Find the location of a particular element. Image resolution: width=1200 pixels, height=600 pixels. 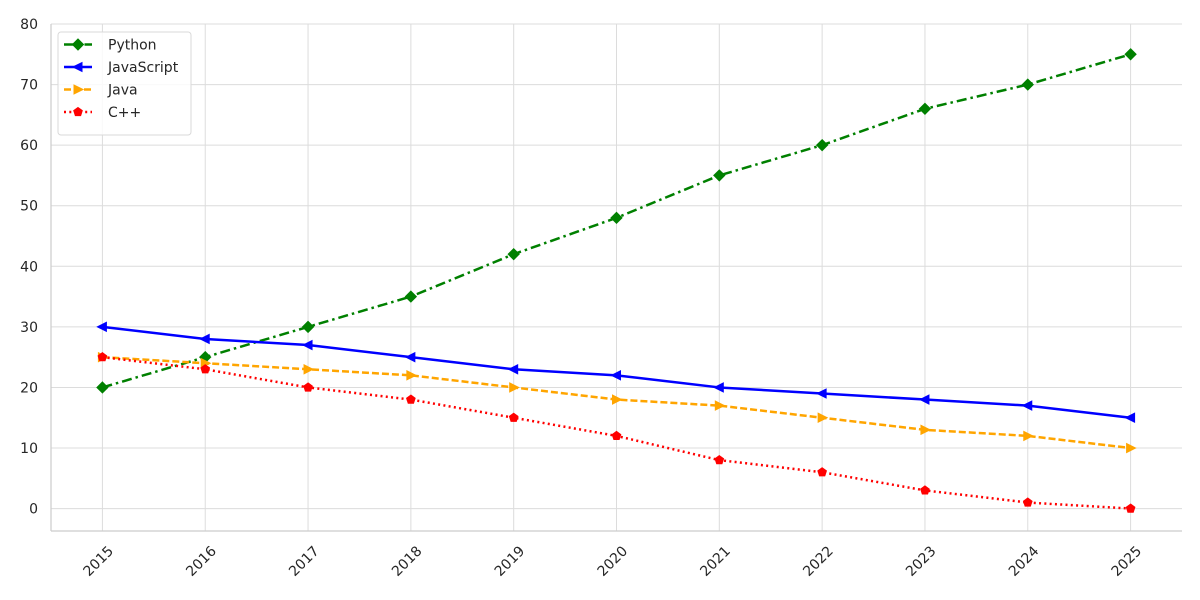

legend-item-python: Python is located at coordinates (110, 46).